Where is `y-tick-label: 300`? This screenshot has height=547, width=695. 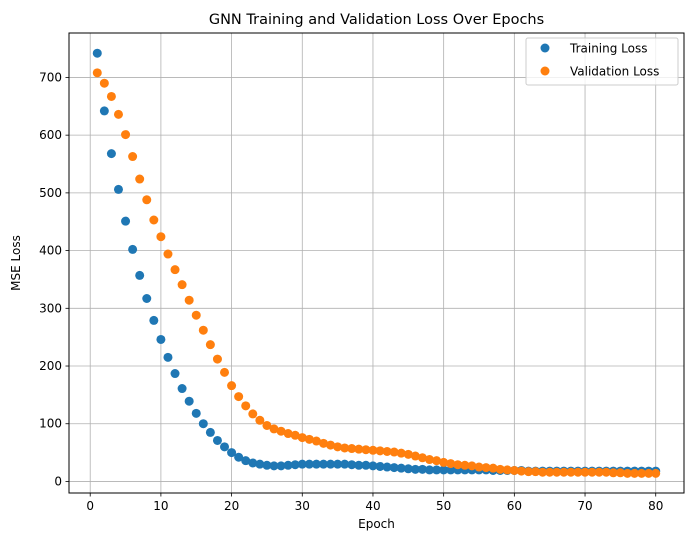 y-tick-label: 300 is located at coordinates (50, 308).